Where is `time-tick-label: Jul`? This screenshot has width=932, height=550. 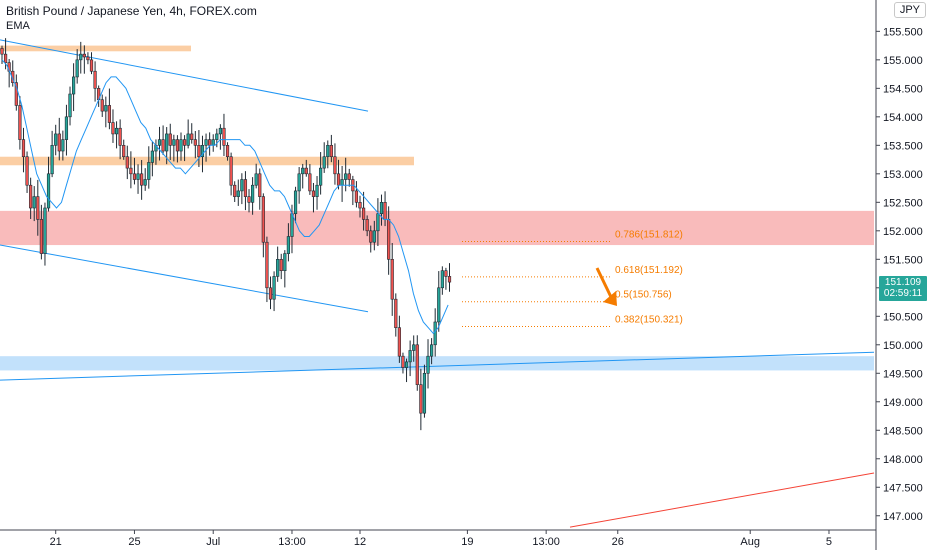
time-tick-label: Jul is located at coordinates (213, 542).